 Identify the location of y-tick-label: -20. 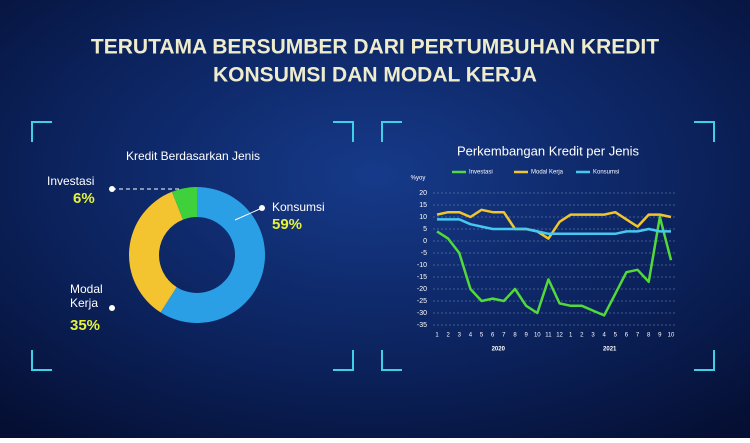
(422, 289).